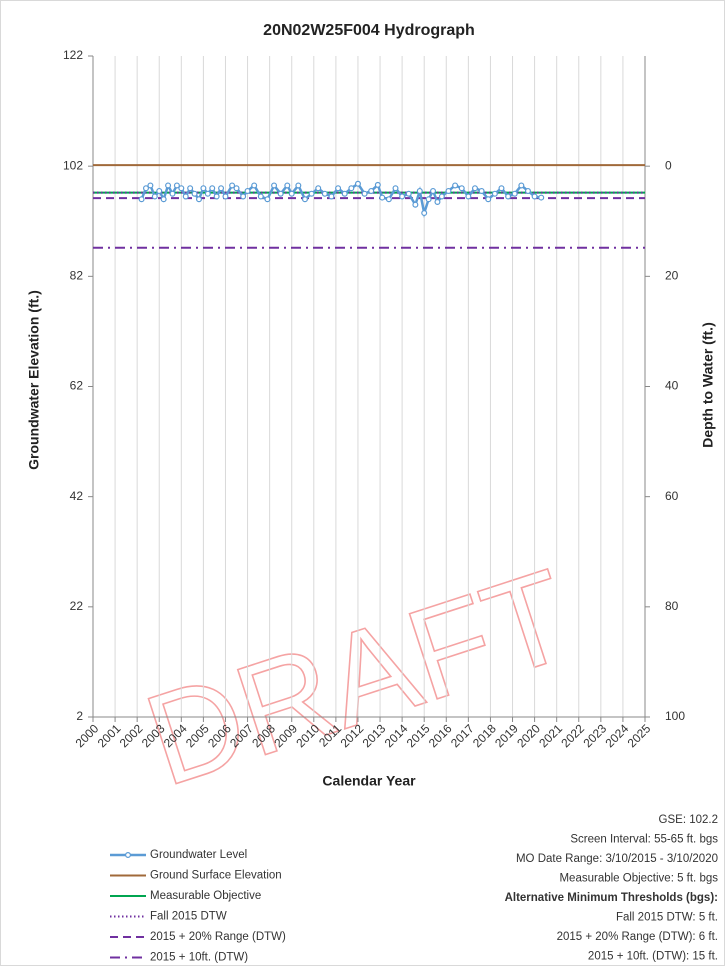 This screenshot has height=966, width=725. What do you see at coordinates (218, 937) in the screenshot?
I see `legend-label: 2015 + 20% Range (DTW)` at bounding box center [218, 937].